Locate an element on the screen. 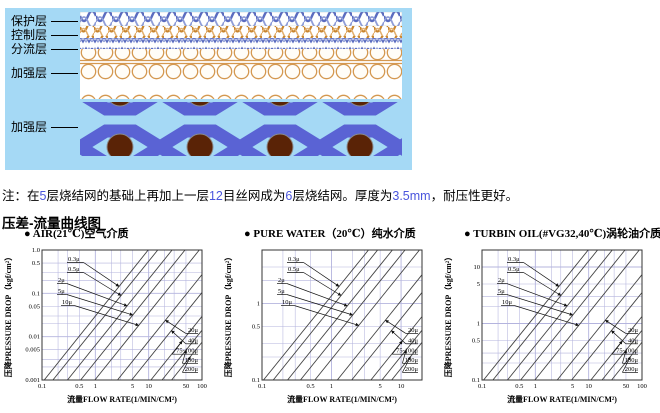 This screenshot has width=660, height=413. chart-title: ● TURBIN OIL(#VG32,40℃)涡轮油介质 is located at coordinates (562, 234).